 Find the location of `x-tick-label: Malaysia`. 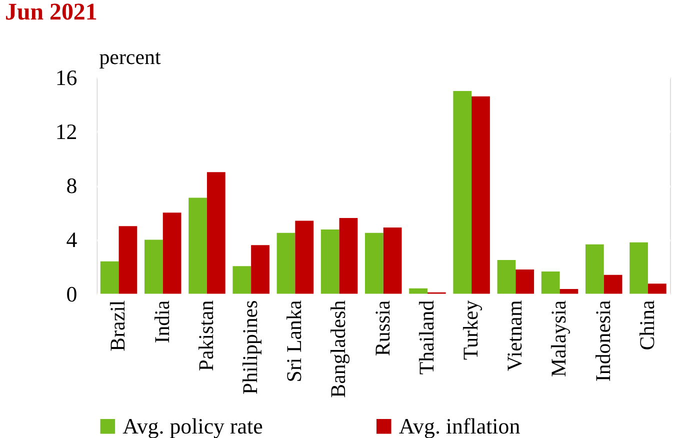

x-tick-label: Malaysia is located at coordinates (558, 338).